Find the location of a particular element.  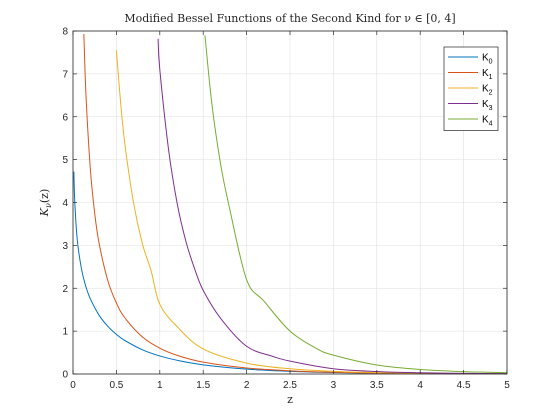

legend-box is located at coordinates (471, 88).